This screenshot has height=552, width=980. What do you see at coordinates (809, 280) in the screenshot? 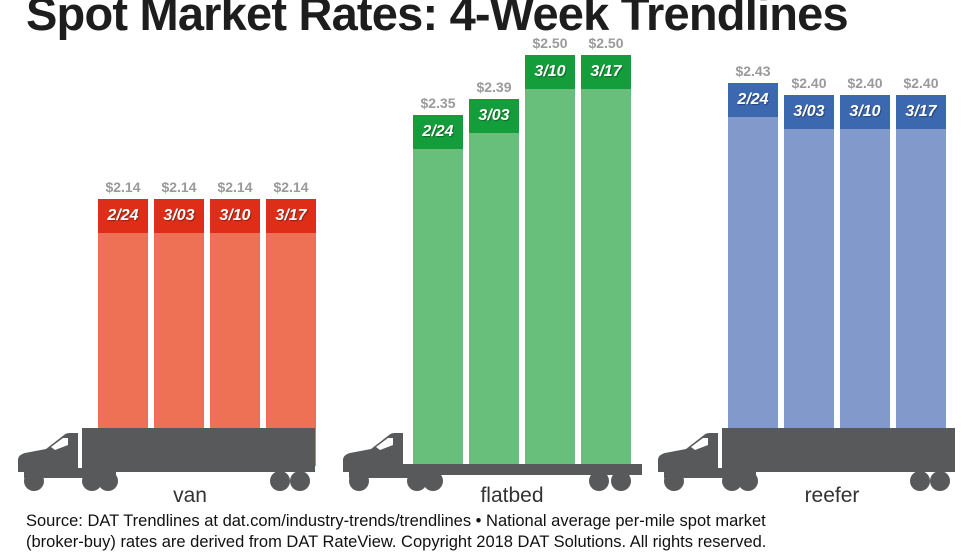
I see `bar-reefer-3-03: 3/03` at bounding box center [809, 280].